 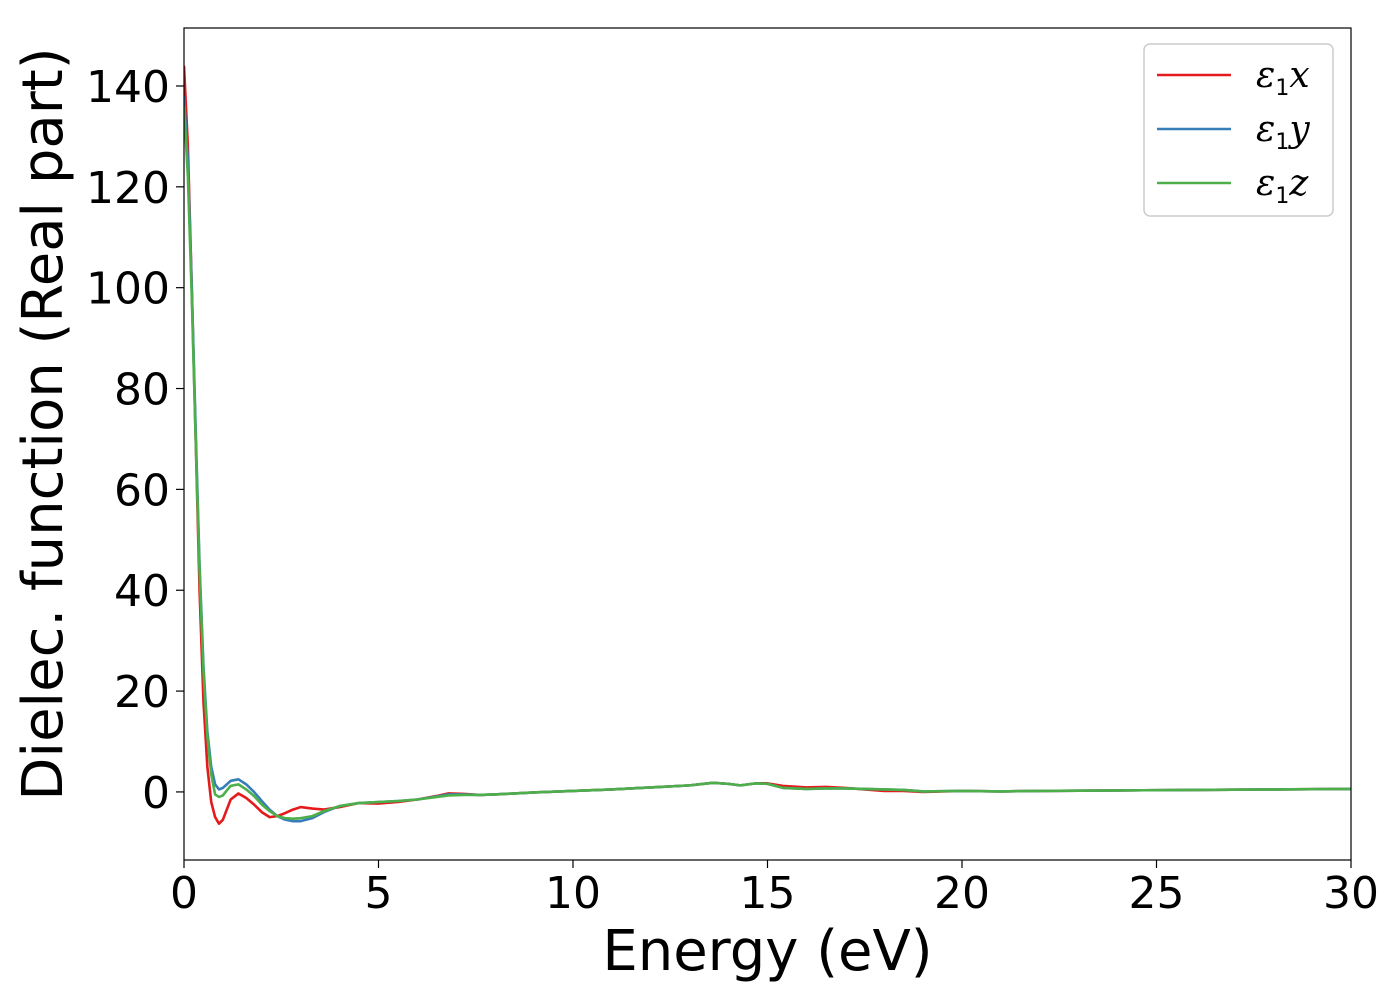 What do you see at coordinates (128, 188) in the screenshot?
I see `y-tick-label: 120` at bounding box center [128, 188].